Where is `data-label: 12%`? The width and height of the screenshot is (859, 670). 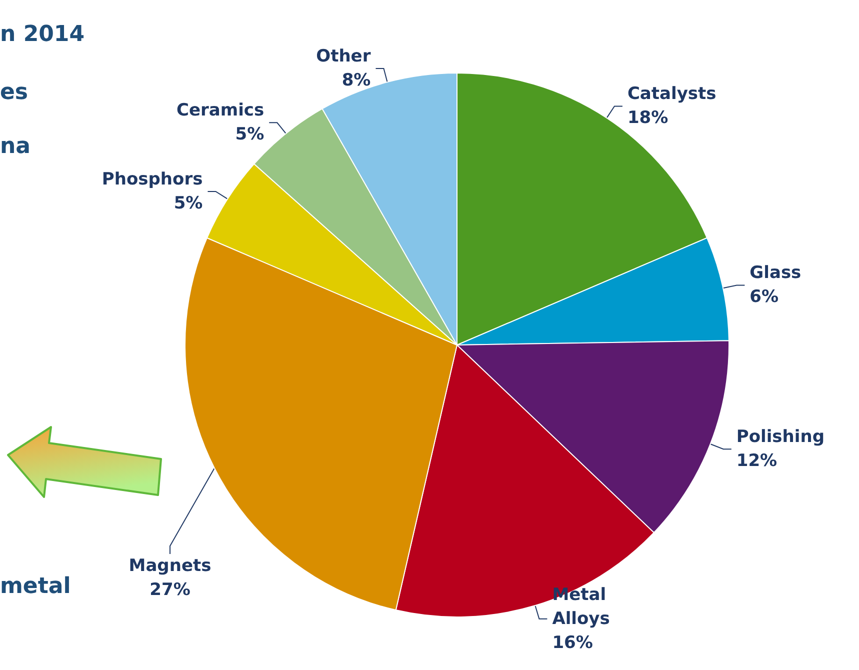
data-label: 12% is located at coordinates (757, 461).